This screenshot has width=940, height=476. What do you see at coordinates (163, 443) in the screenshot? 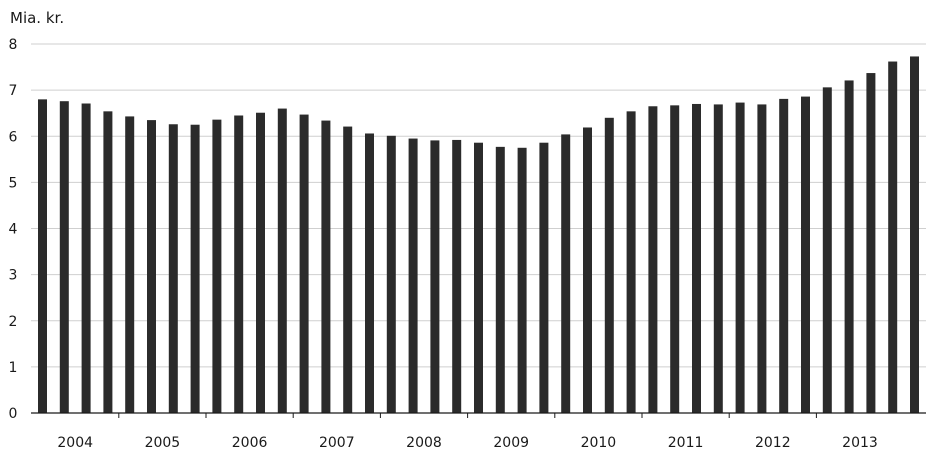
I see `x-tick-label: 2005` at bounding box center [163, 443].